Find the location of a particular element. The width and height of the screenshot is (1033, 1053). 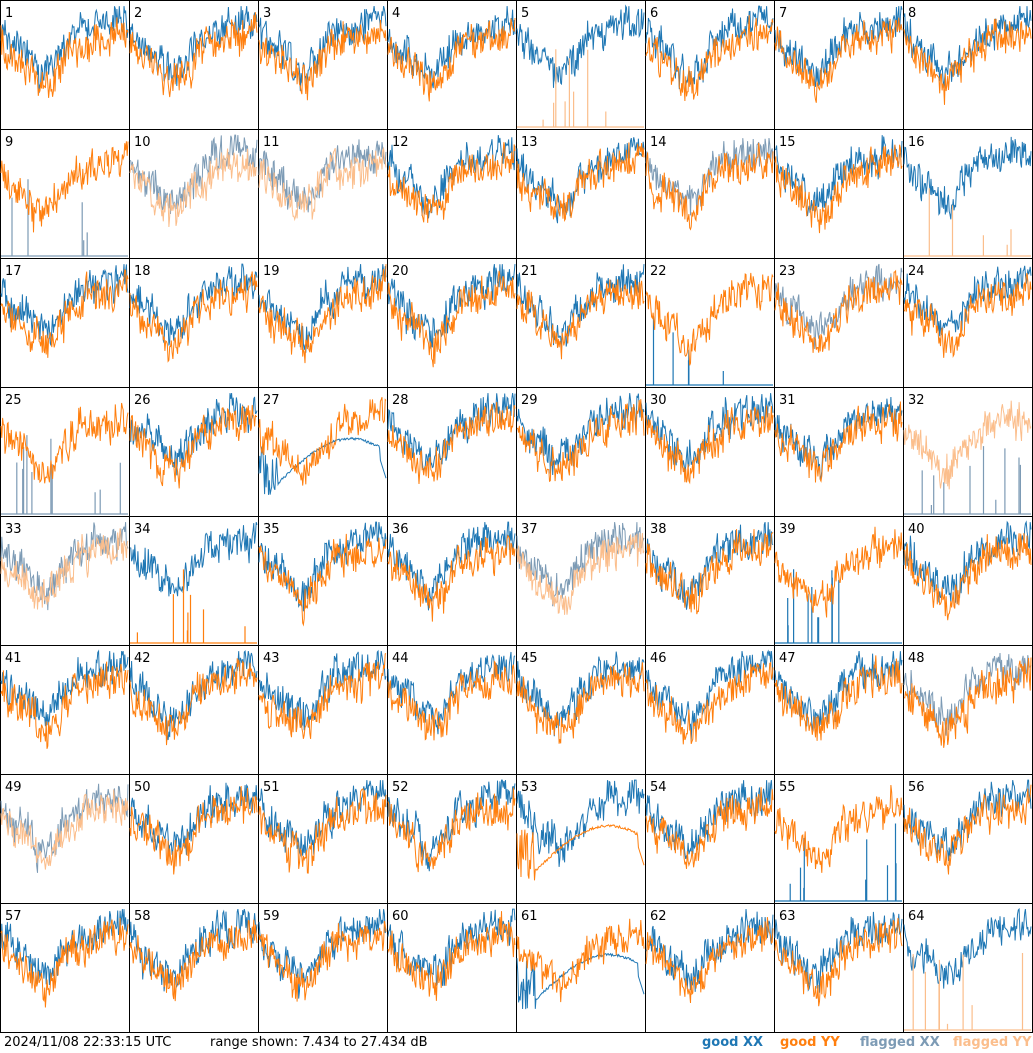

panel-label-36: 36 is located at coordinates (400, 529).